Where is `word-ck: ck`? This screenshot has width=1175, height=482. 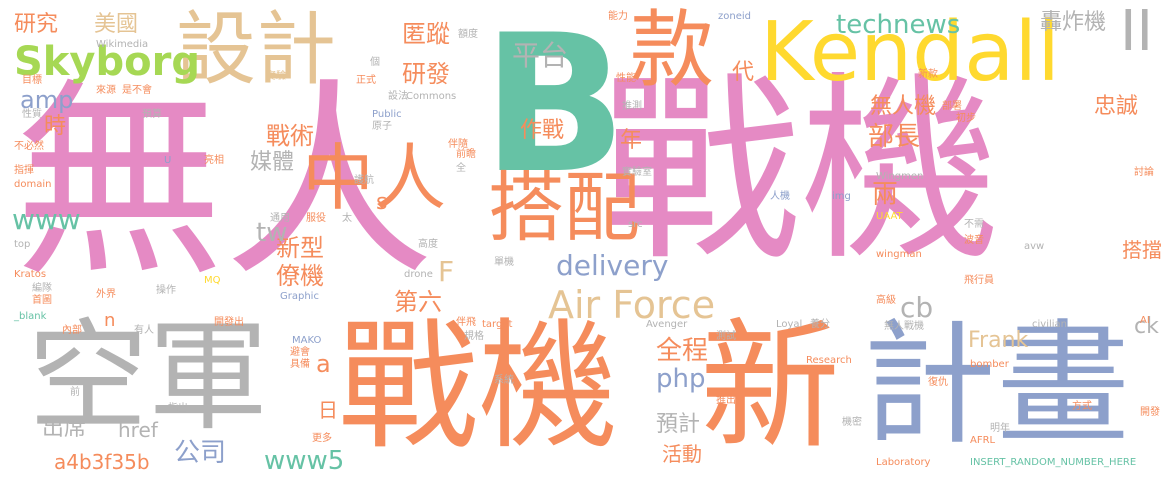 word-ck: ck is located at coordinates (1146, 326).